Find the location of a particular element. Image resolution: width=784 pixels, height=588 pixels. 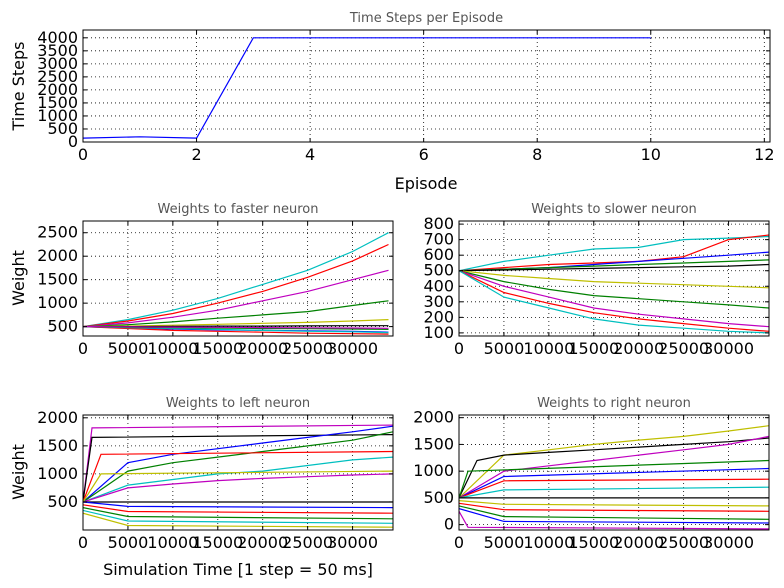

y-tick-label: 200 is located at coordinates (438, 316).